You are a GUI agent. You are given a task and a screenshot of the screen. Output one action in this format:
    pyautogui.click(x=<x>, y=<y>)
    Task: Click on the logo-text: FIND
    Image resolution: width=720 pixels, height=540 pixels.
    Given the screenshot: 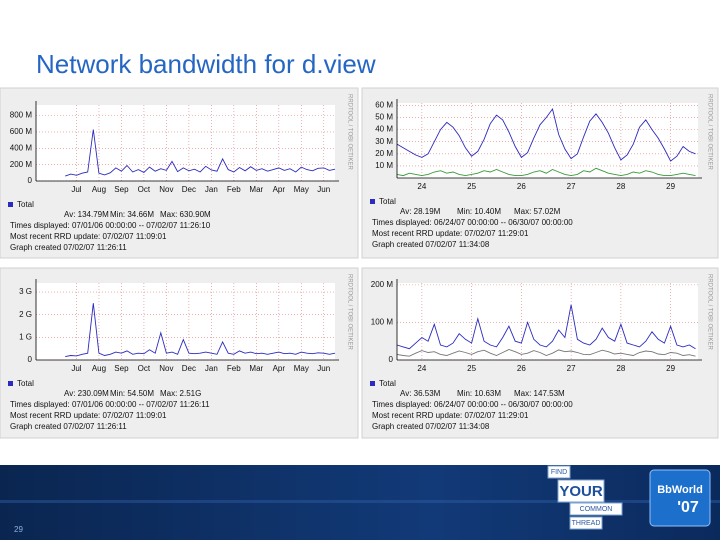 What is the action you would take?
    pyautogui.click(x=559, y=472)
    